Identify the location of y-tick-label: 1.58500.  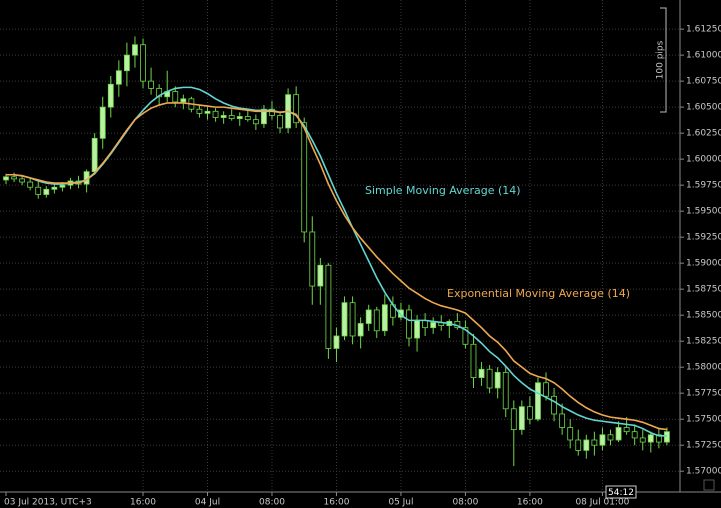
(703, 316).